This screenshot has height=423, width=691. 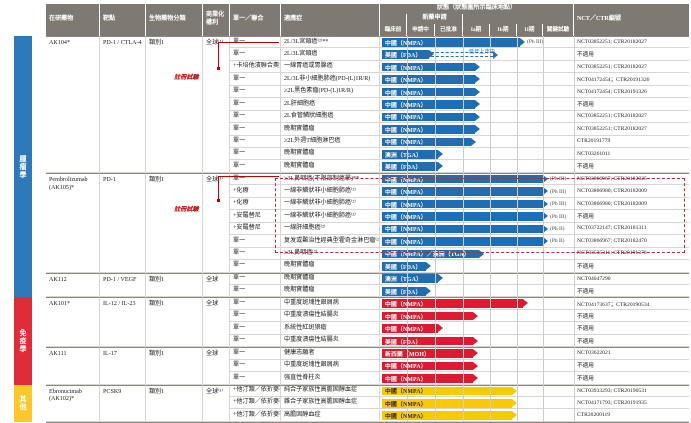 What do you see at coordinates (393, 30) in the screenshot?
I see `status-lane-header-0: 臨床前` at bounding box center [393, 30].